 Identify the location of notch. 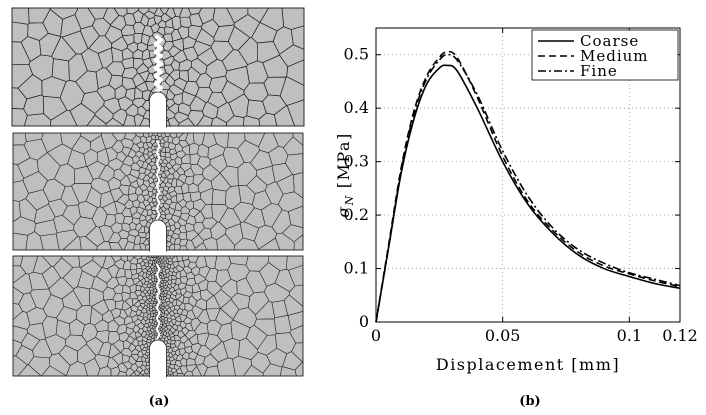
(158, 235).